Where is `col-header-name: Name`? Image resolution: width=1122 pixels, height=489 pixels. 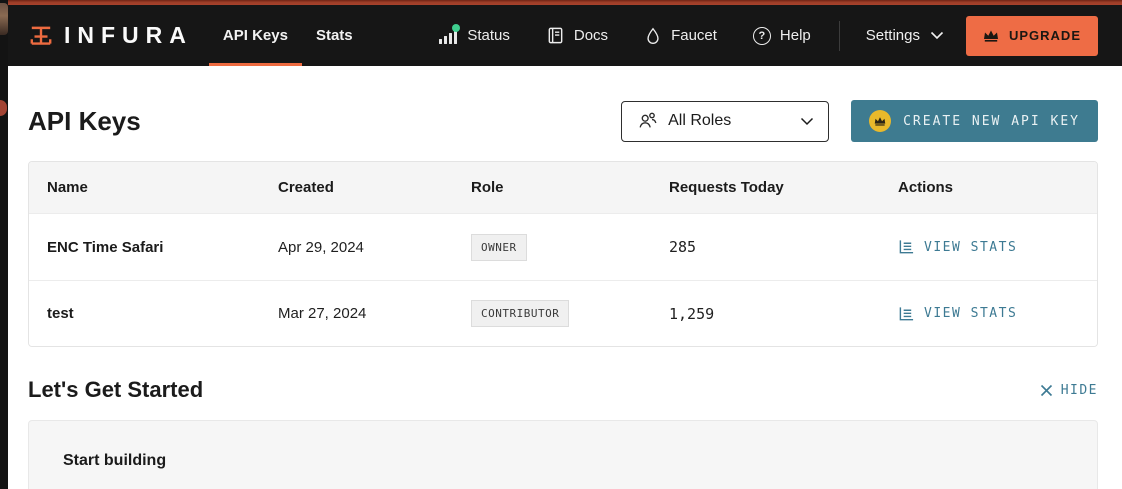
col-header-name: Name is located at coordinates (67, 187).